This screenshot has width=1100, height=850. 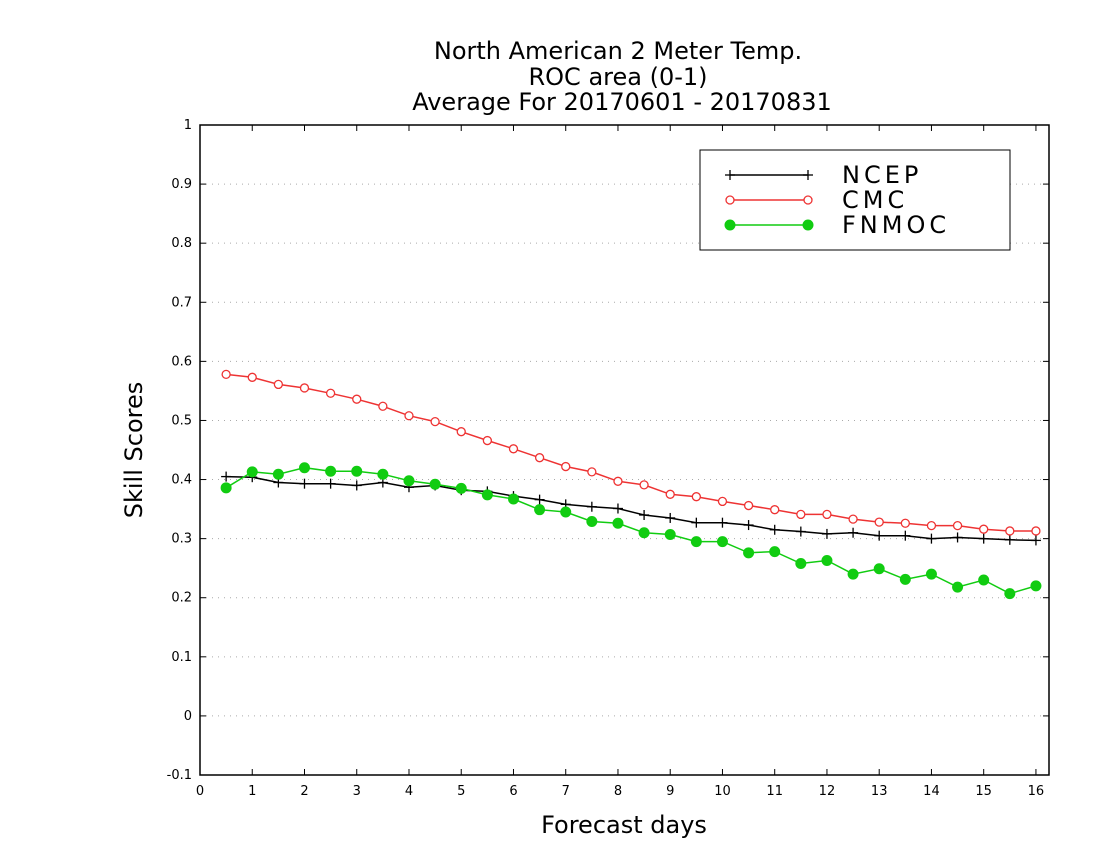 I want to click on series-fnmoc, so click(x=631, y=531).